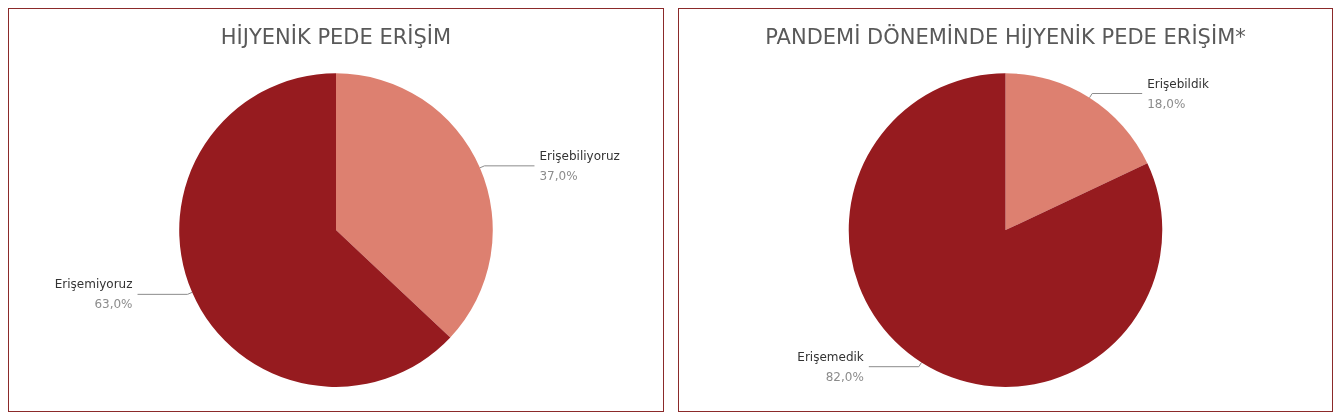  What do you see at coordinates (113, 304) in the screenshot?
I see `data-label: 63,0%` at bounding box center [113, 304].